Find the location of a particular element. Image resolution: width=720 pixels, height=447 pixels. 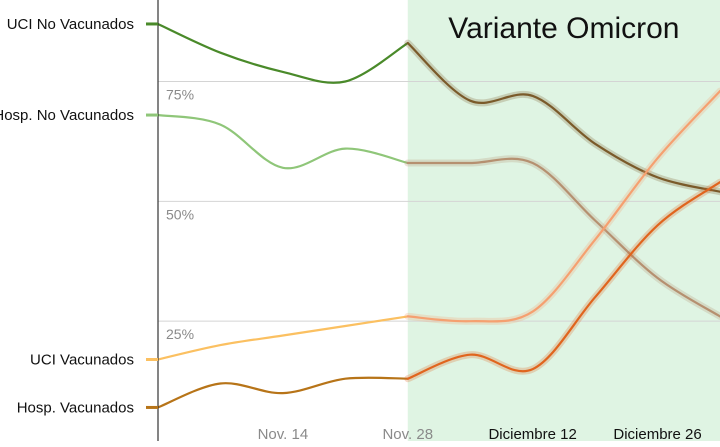

series-label: Hosp. No Vacunados is located at coordinates (67, 115).